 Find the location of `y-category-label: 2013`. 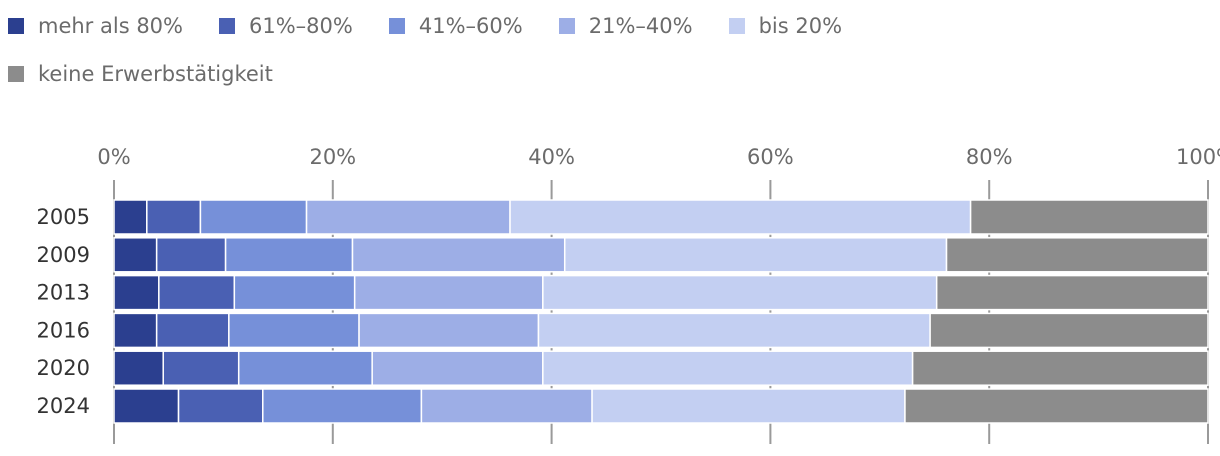

y-category-label: 2013 is located at coordinates (63, 293).